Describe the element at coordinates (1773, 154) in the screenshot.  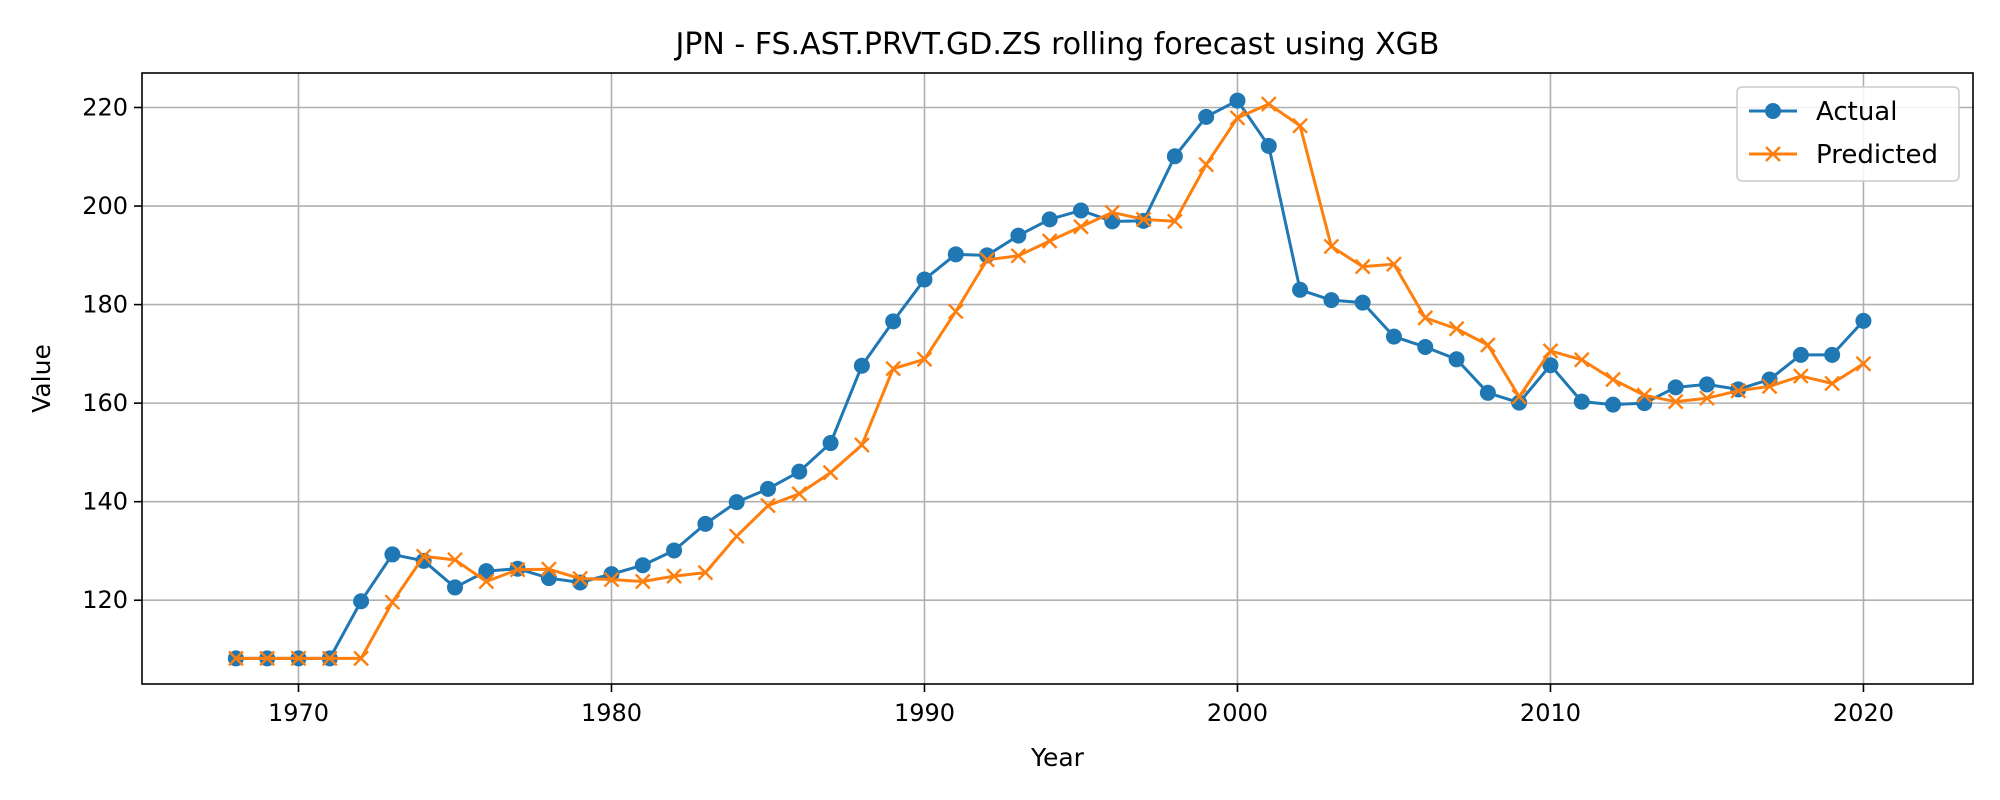
I see `legend-marker-predicted` at that location.